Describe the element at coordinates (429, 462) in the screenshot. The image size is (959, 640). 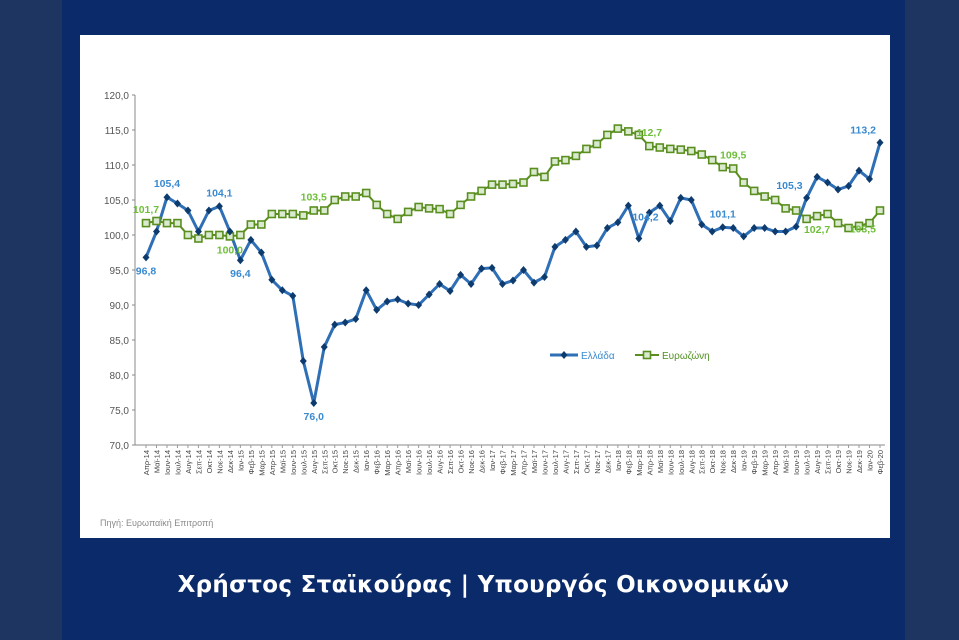
I see `x-tick-label: Ιουλ-16` at that location.